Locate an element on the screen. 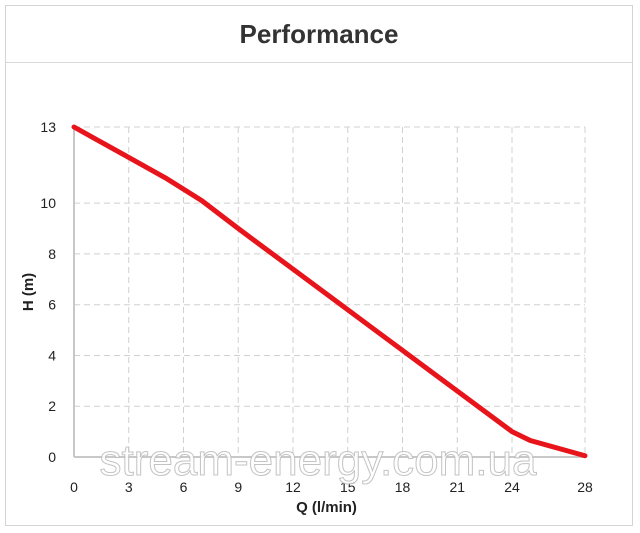 This screenshot has width=640, height=533. x-tick-label: 12 is located at coordinates (293, 487).